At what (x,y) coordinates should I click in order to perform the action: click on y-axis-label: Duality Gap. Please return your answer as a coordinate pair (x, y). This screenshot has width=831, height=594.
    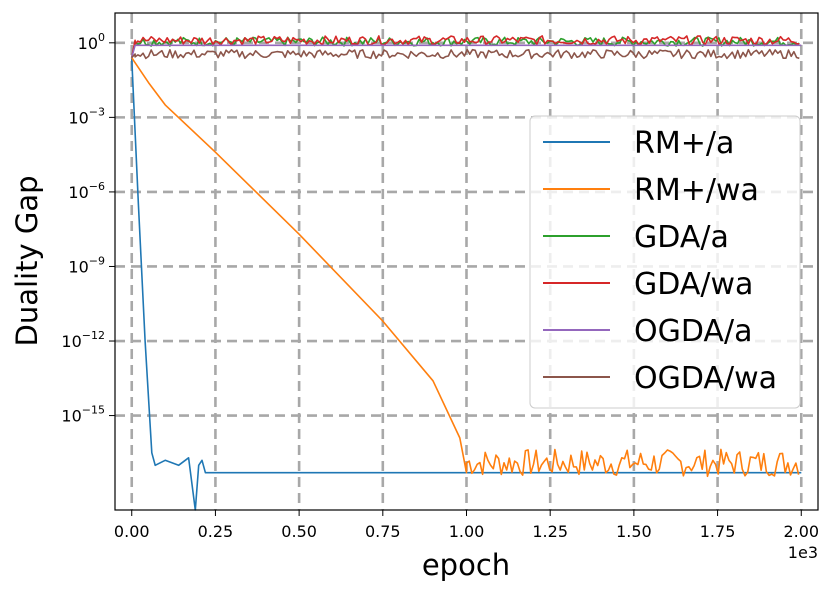
    Looking at the image, I should click on (27, 261).